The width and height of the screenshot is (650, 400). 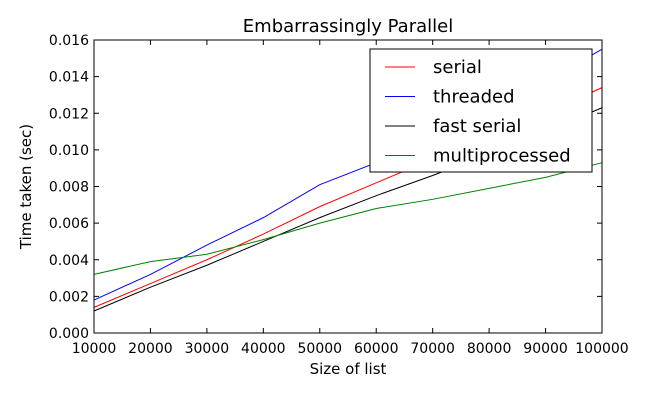 What do you see at coordinates (457, 67) in the screenshot?
I see `legend-label: serial` at bounding box center [457, 67].